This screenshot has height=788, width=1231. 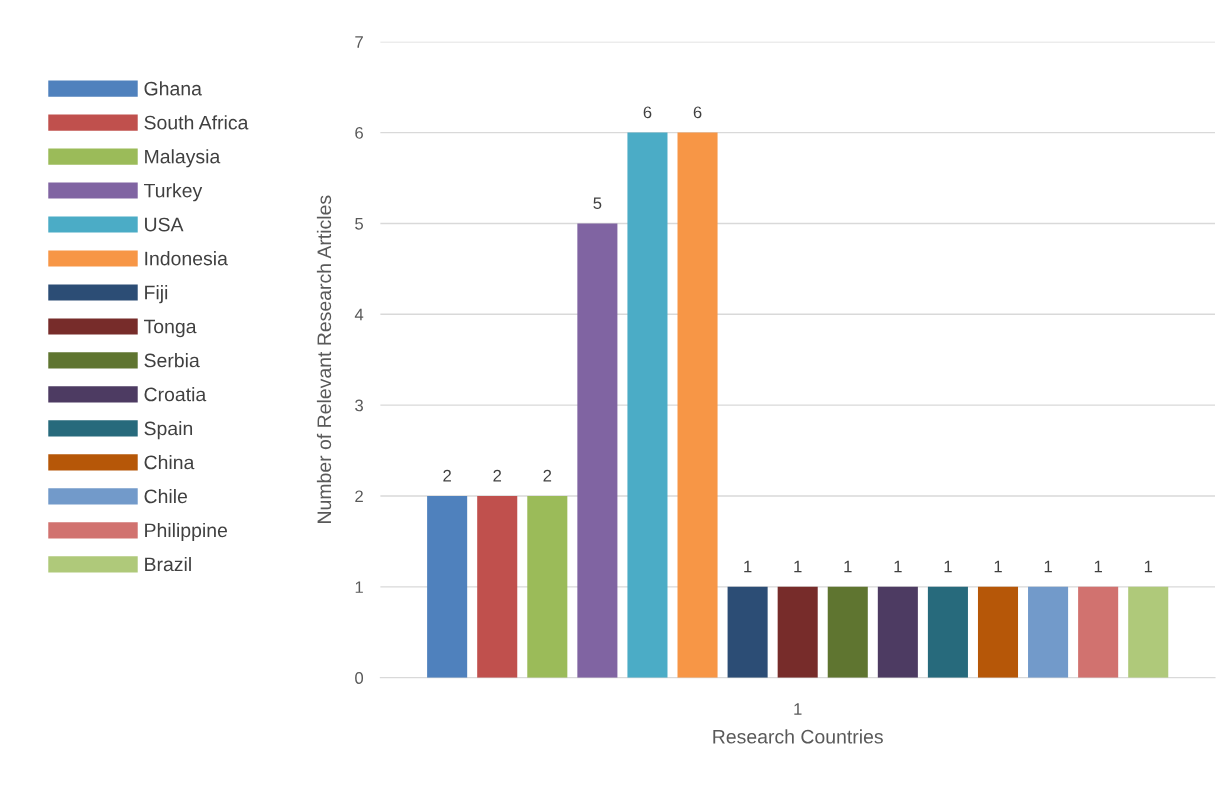 I want to click on legend-label: South Africa, so click(x=196, y=122).